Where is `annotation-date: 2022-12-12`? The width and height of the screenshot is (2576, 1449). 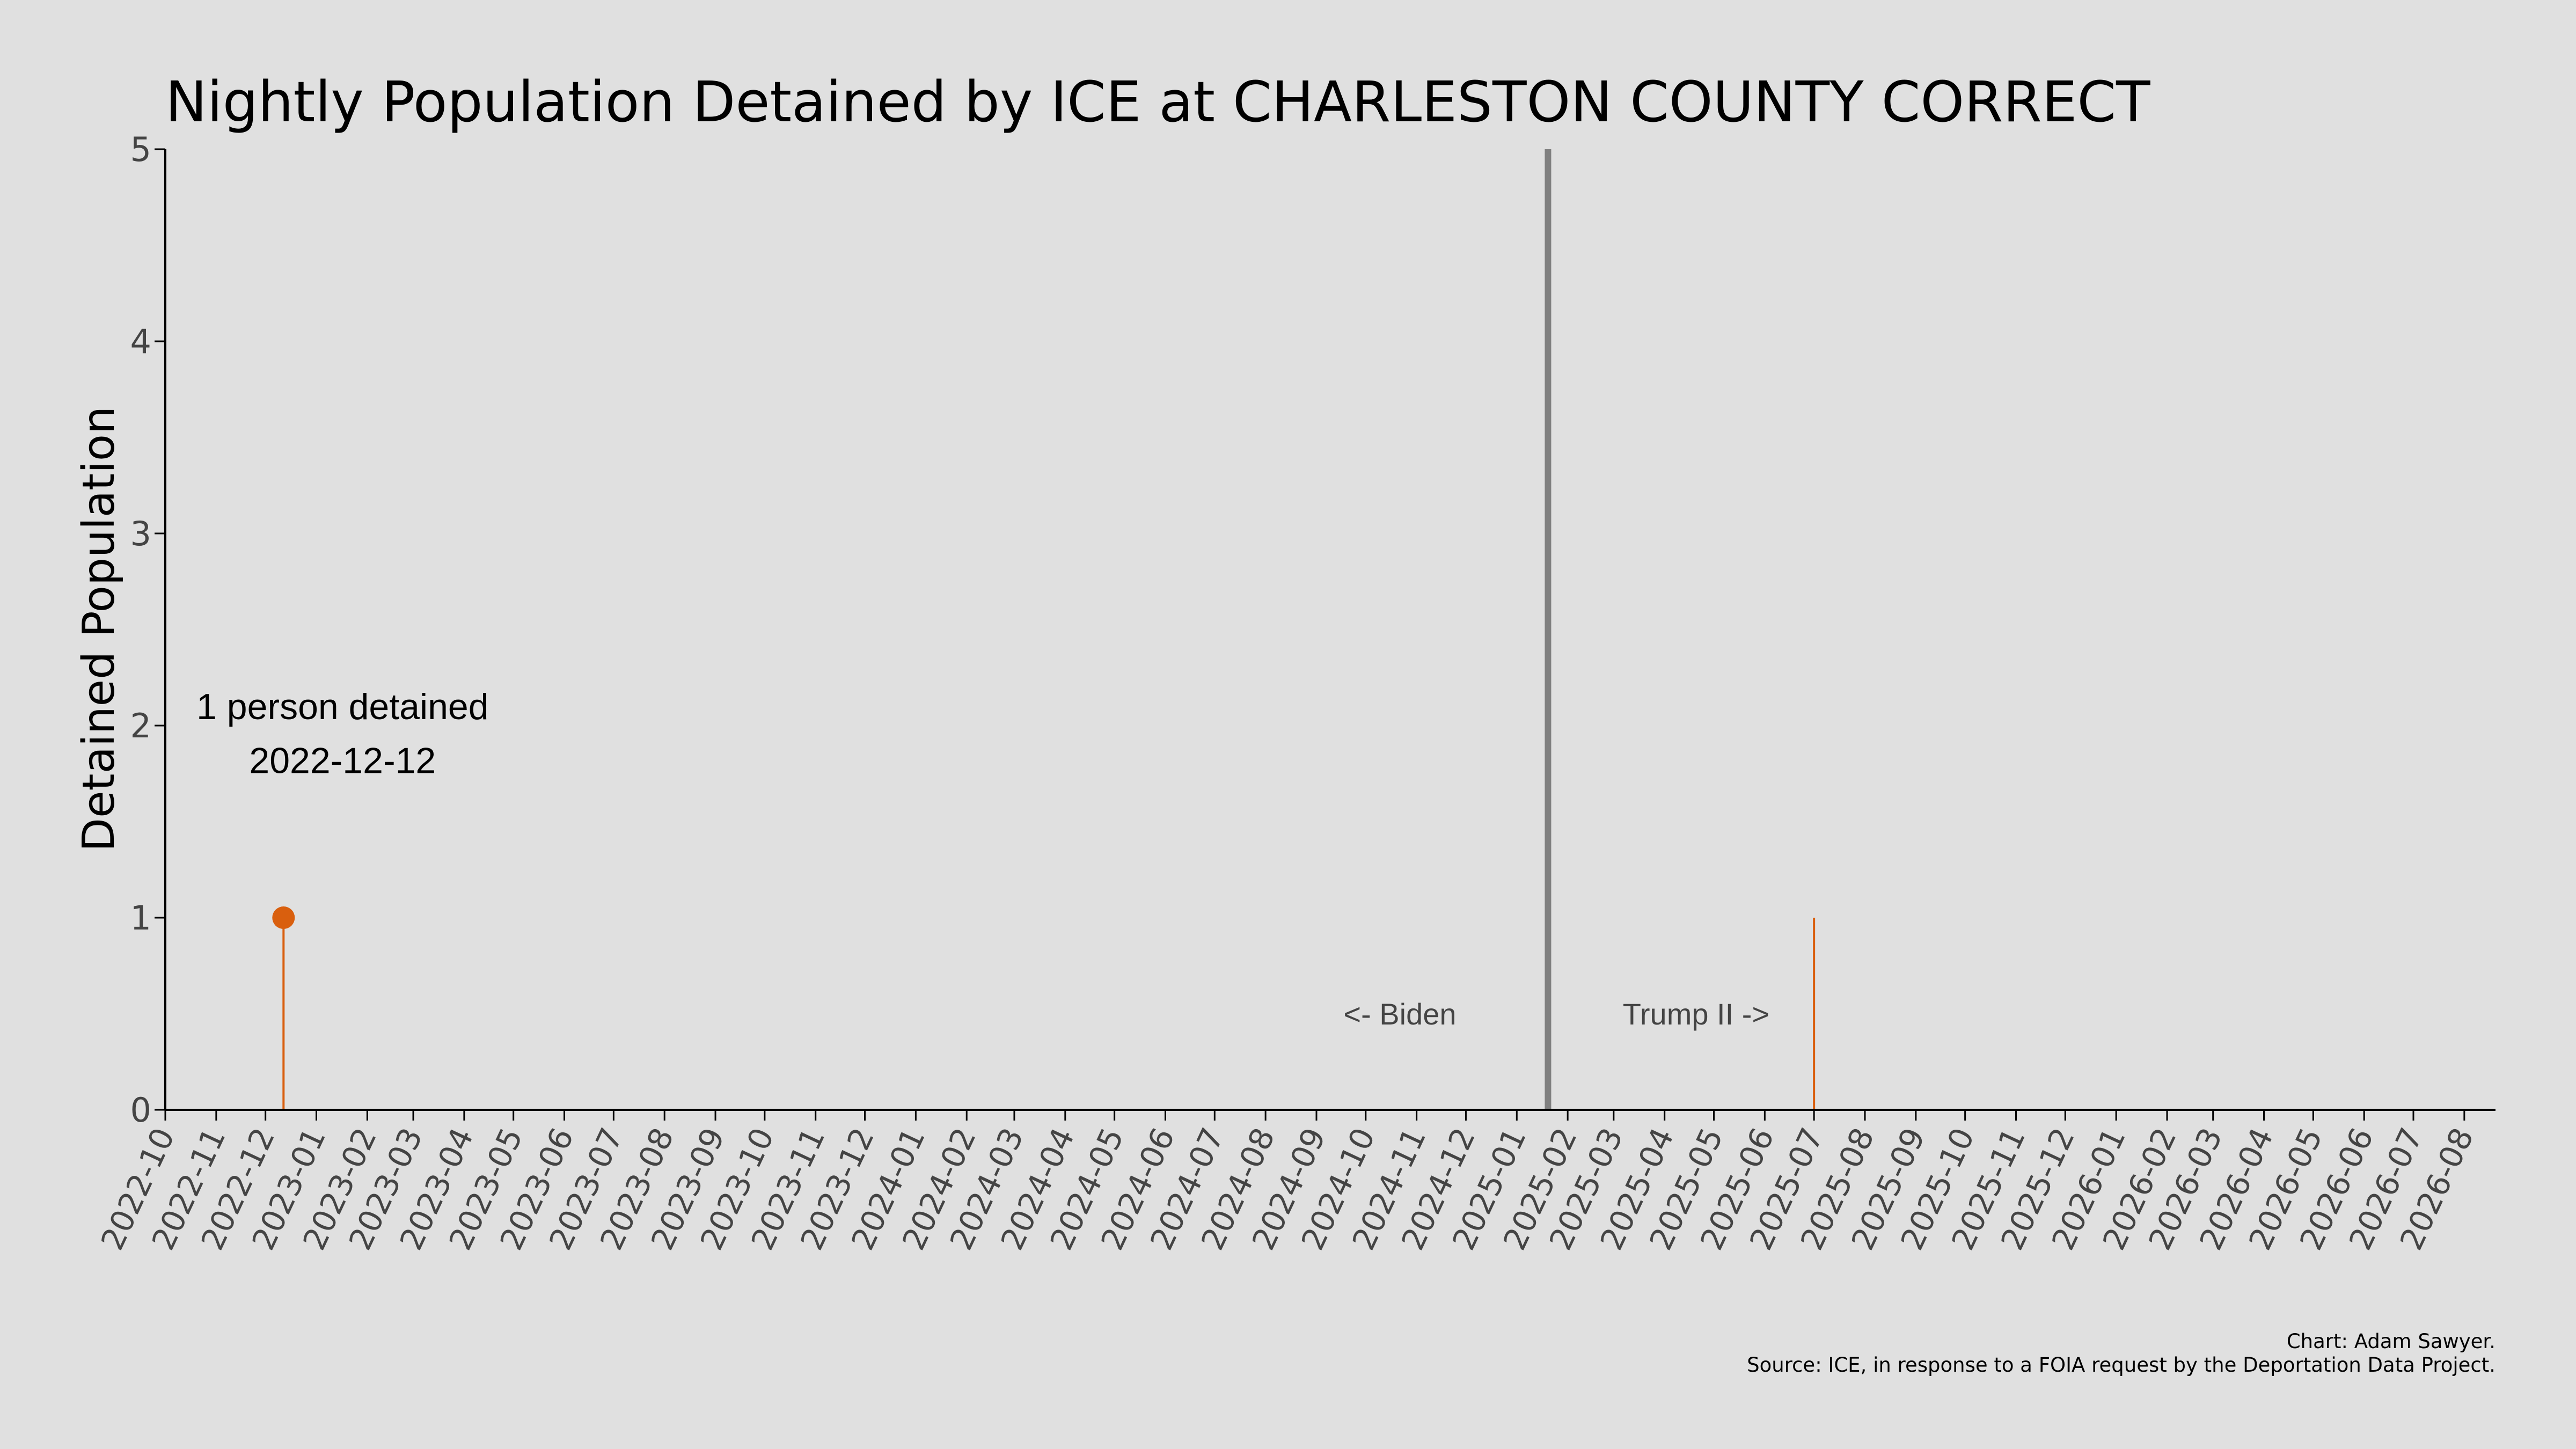 annotation-date: 2022-12-12 is located at coordinates (342, 760).